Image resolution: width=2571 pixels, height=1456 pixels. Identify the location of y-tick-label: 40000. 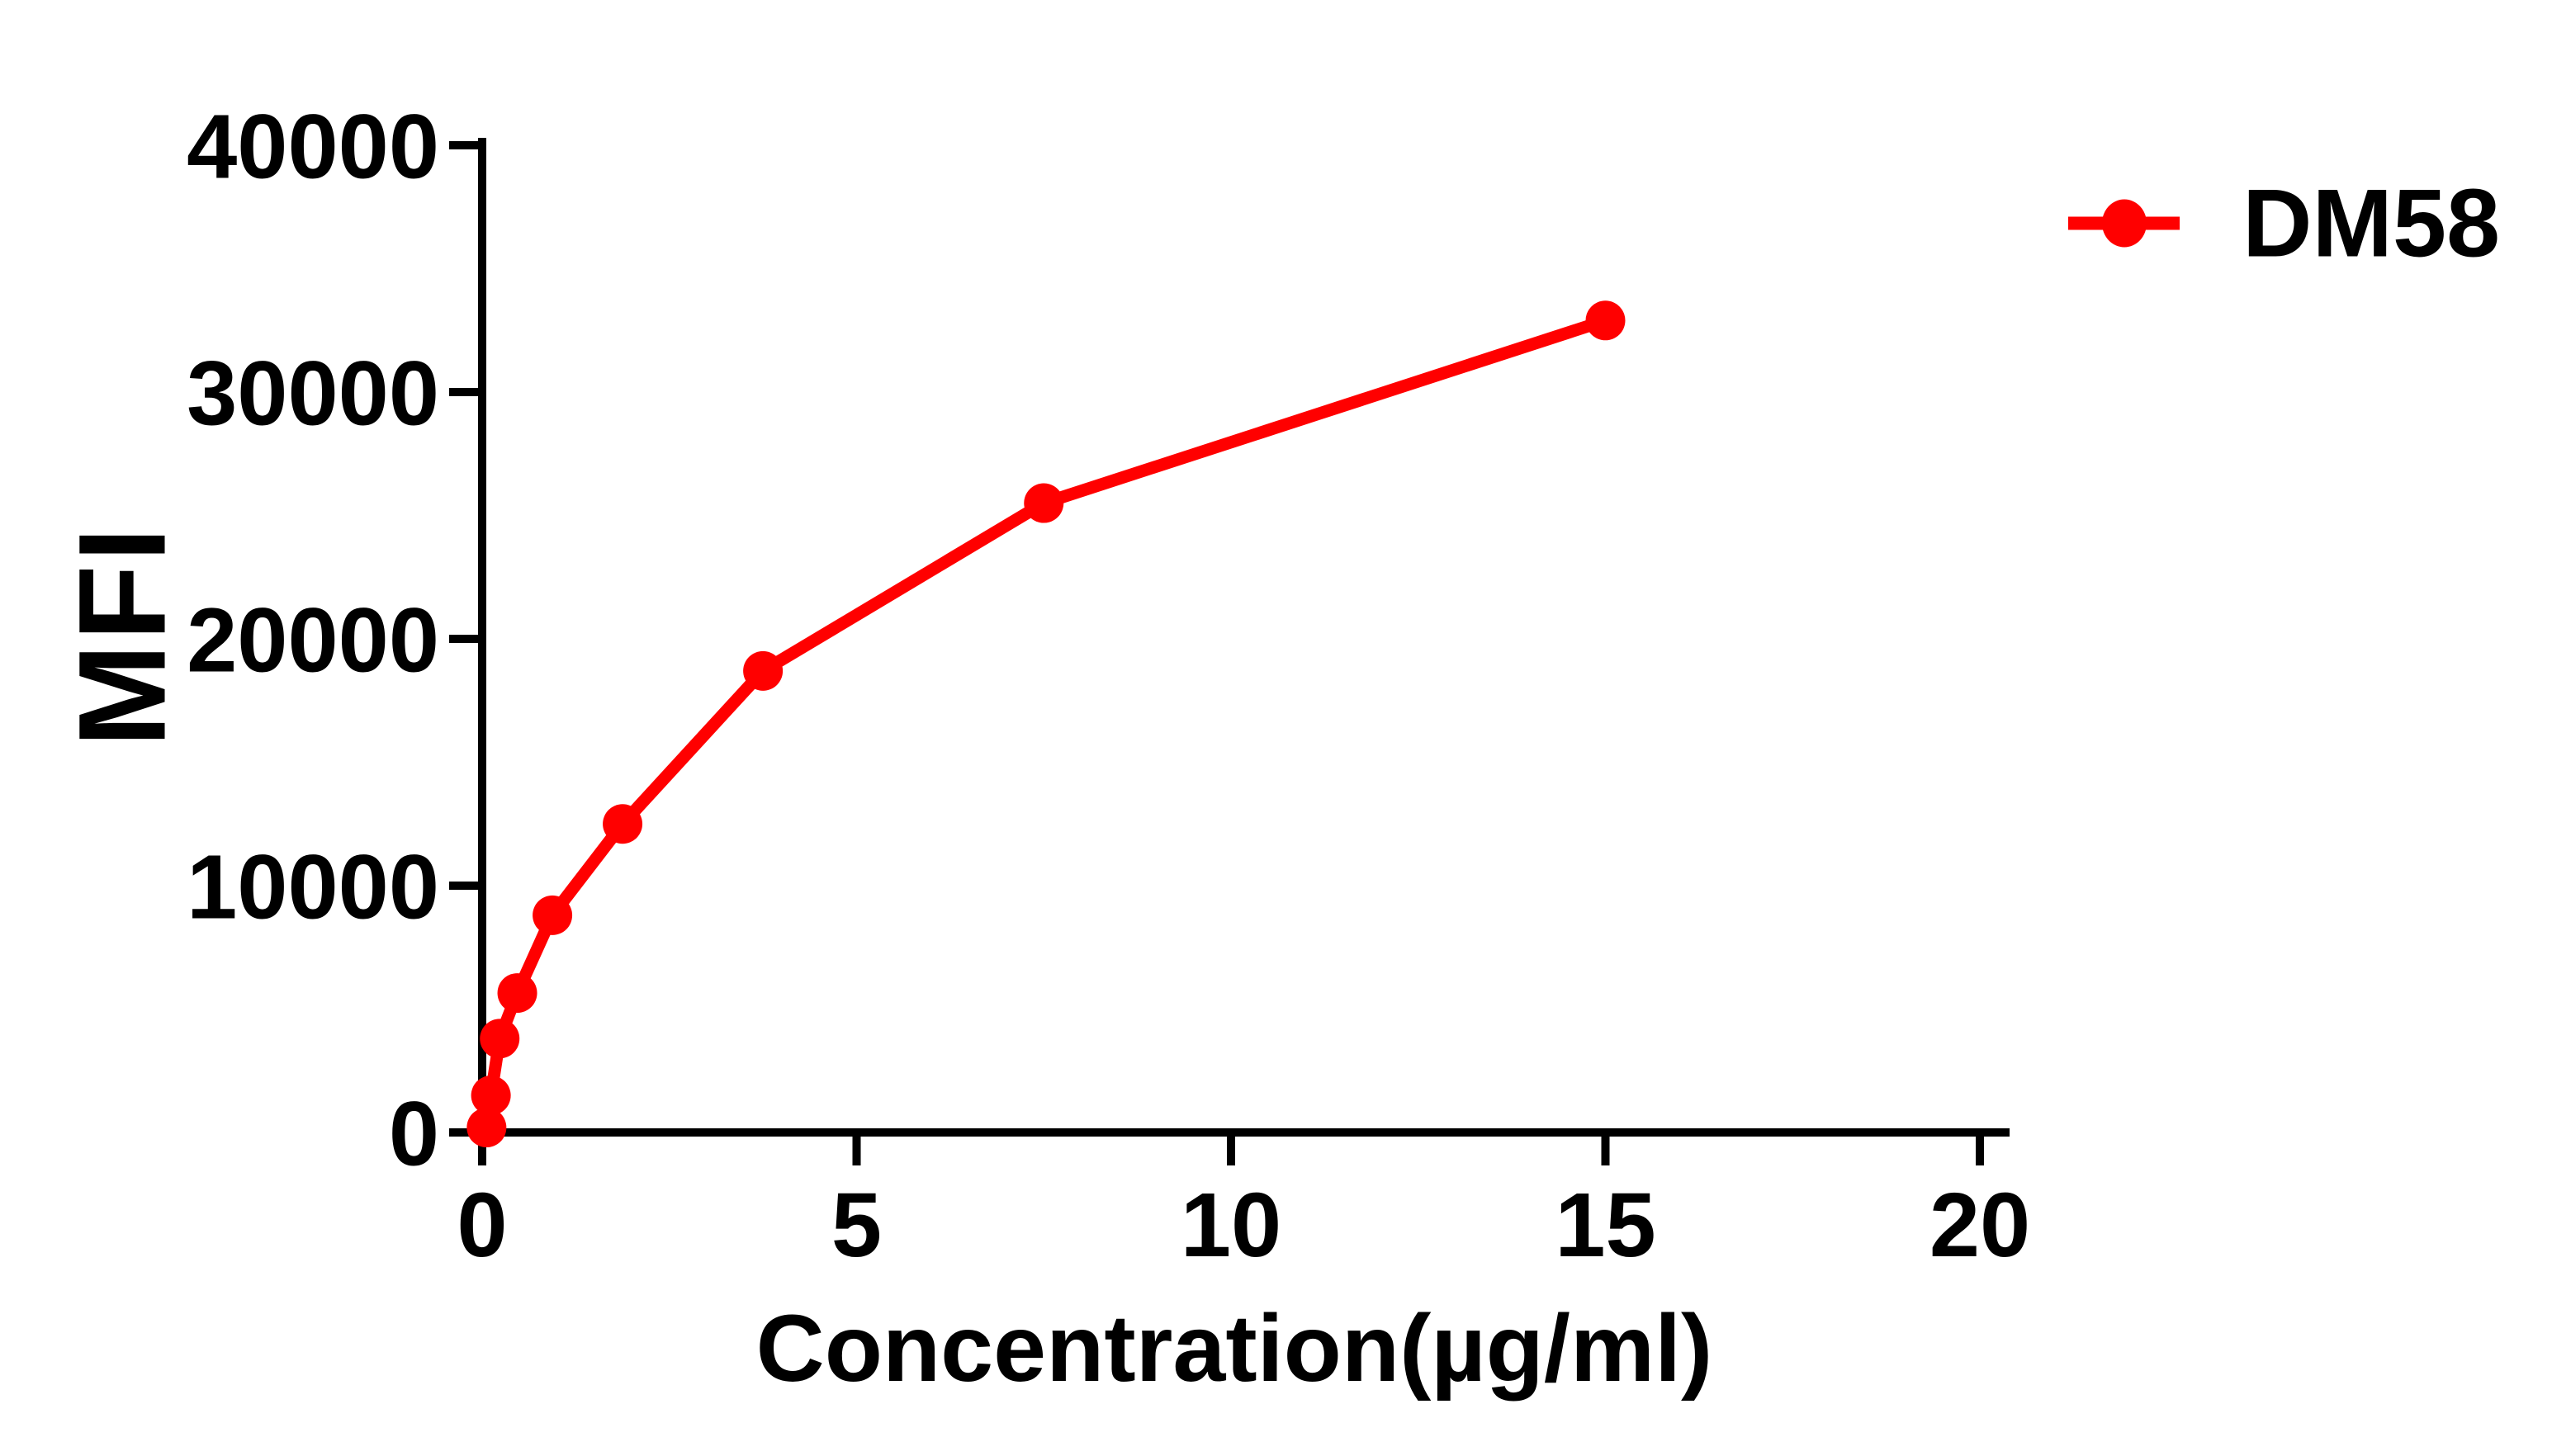
(313, 147).